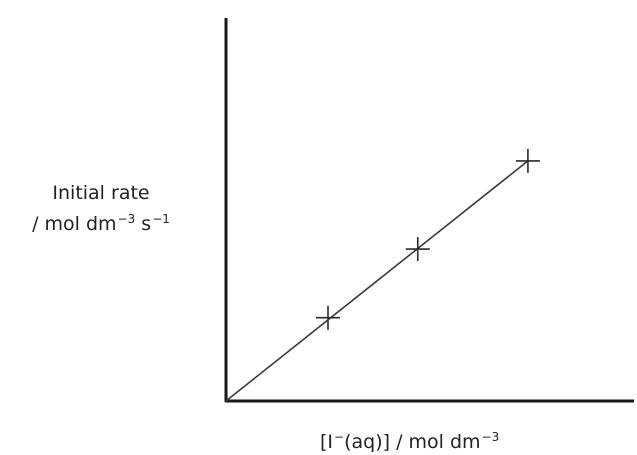  Describe the element at coordinates (74, 224) in the screenshot. I see `y-axis-label-part-1: / mol dm` at that location.